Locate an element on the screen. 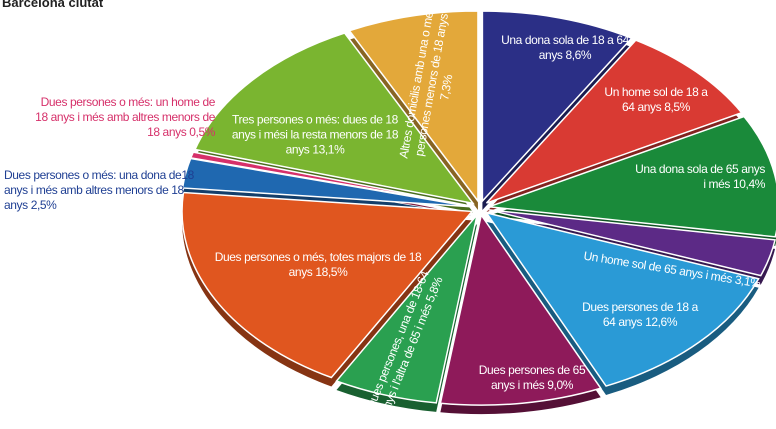 This screenshot has width=776, height=429. slice-label: Dues persones de 65 anys i més 9,0% is located at coordinates (532, 378).